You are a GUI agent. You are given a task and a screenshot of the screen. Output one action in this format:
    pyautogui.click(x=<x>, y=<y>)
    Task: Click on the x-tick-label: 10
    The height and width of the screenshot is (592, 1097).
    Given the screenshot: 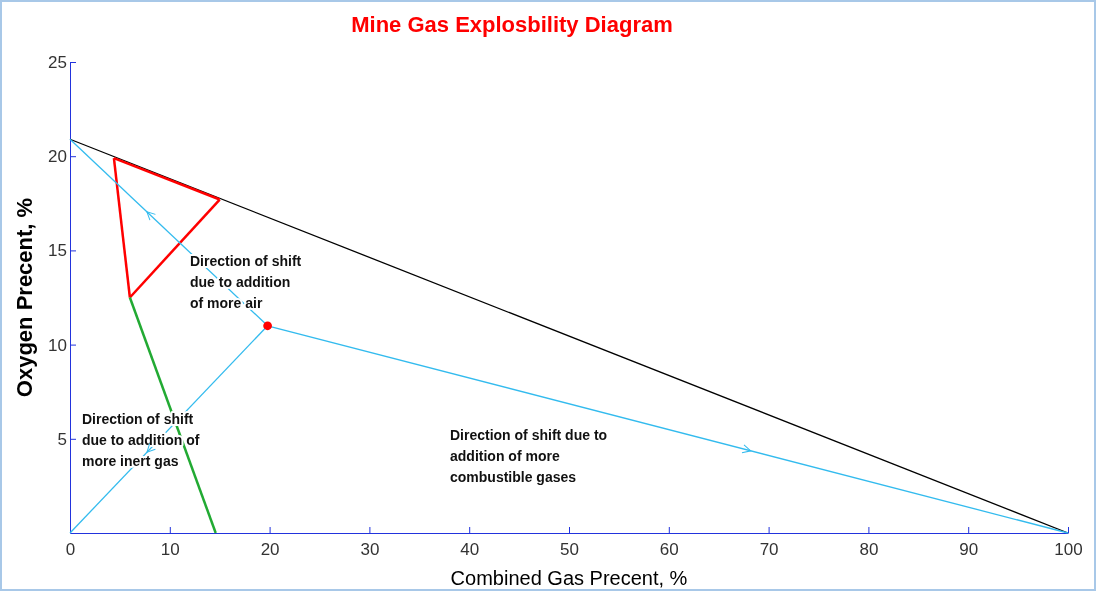 What is the action you would take?
    pyautogui.click(x=170, y=549)
    